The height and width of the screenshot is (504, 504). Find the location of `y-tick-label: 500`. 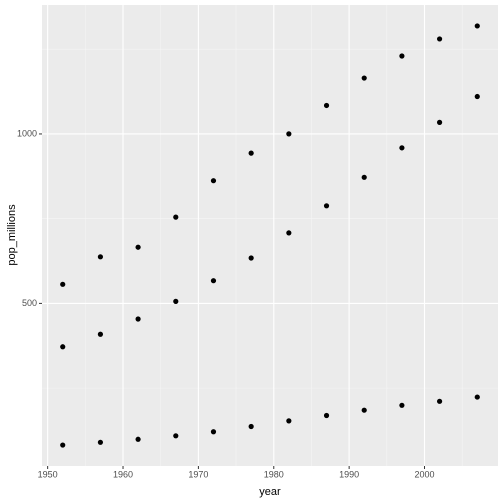

y-tick-label: 500 is located at coordinates (29, 303).